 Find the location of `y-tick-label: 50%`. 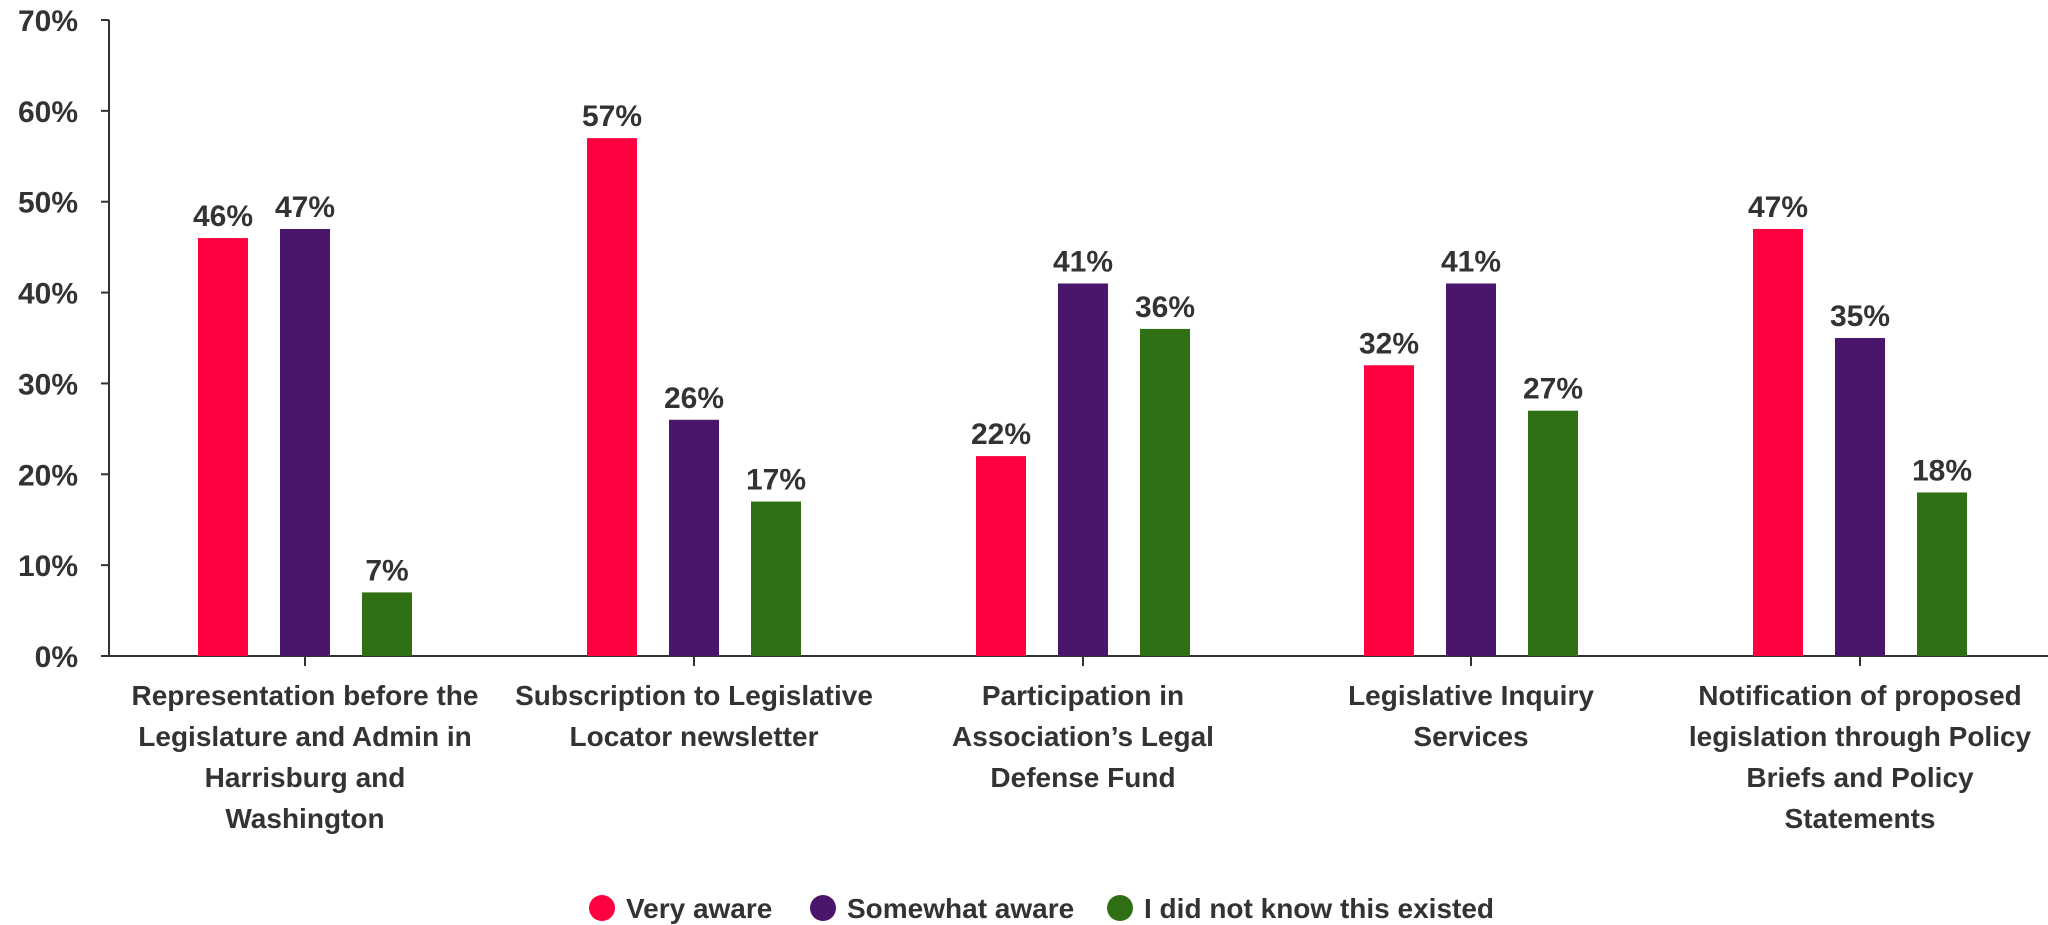

y-tick-label: 50% is located at coordinates (48, 203).